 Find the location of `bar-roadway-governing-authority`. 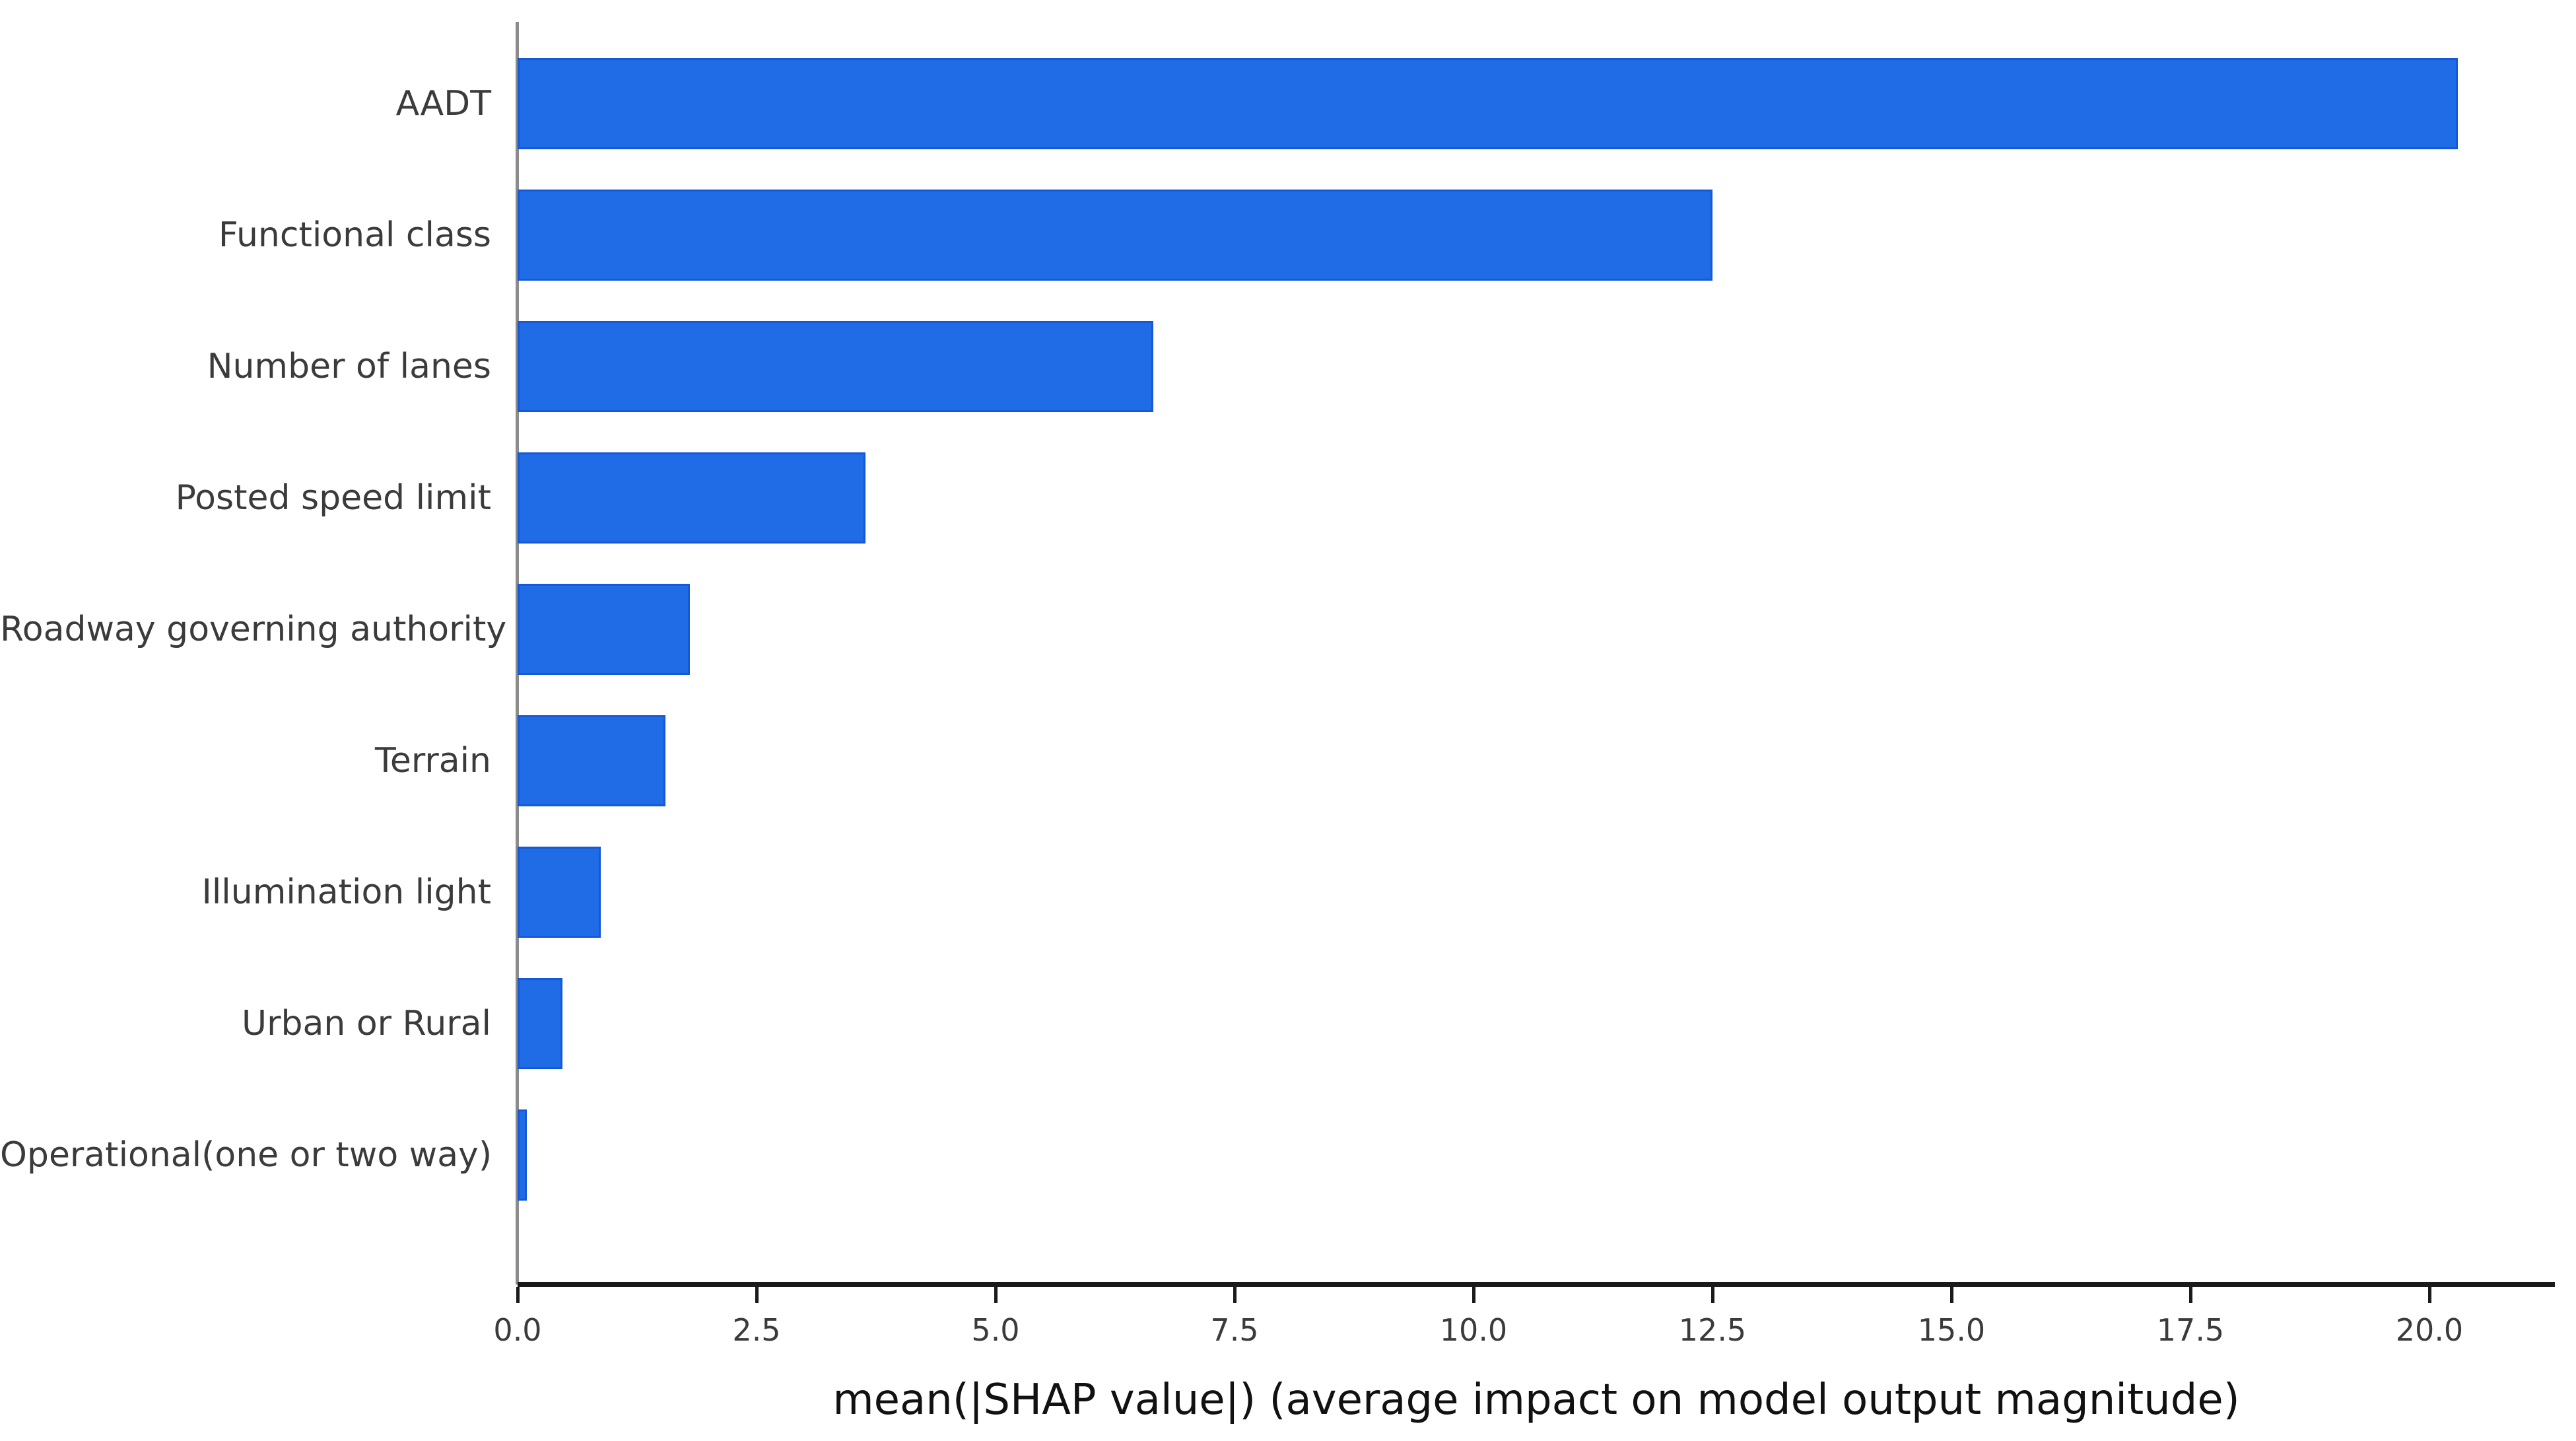

bar-roadway-governing-authority is located at coordinates (604, 629).